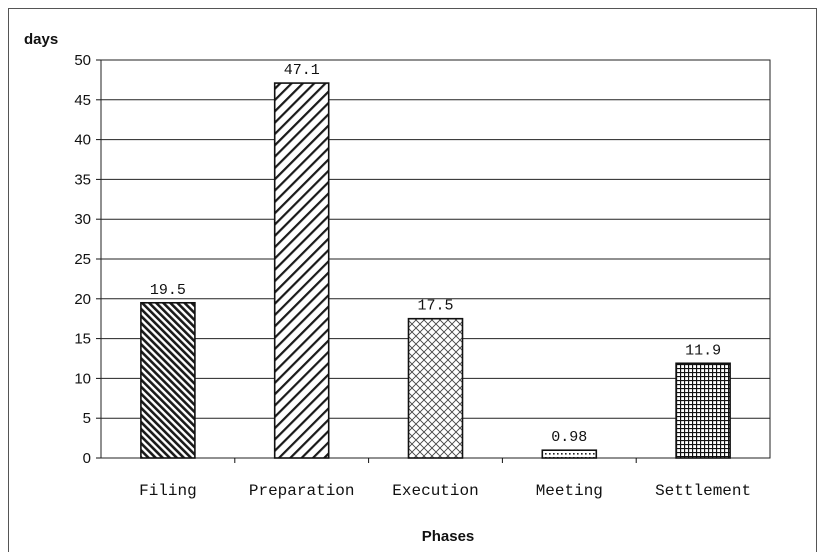  Describe the element at coordinates (87, 418) in the screenshot. I see `y-tick-label: 5` at that location.